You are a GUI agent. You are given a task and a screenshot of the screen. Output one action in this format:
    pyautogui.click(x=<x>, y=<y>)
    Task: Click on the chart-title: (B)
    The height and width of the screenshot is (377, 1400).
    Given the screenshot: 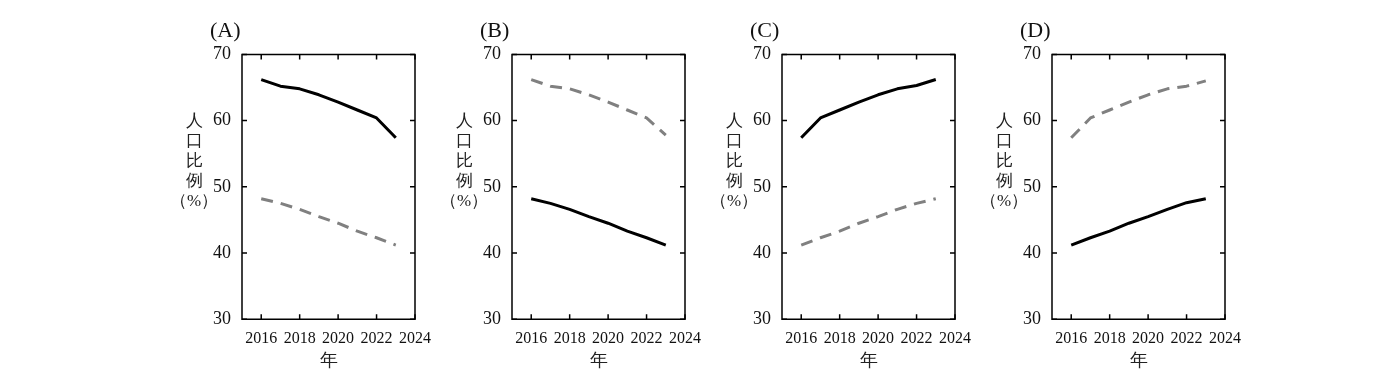 What is the action you would take?
    pyautogui.click(x=495, y=29)
    